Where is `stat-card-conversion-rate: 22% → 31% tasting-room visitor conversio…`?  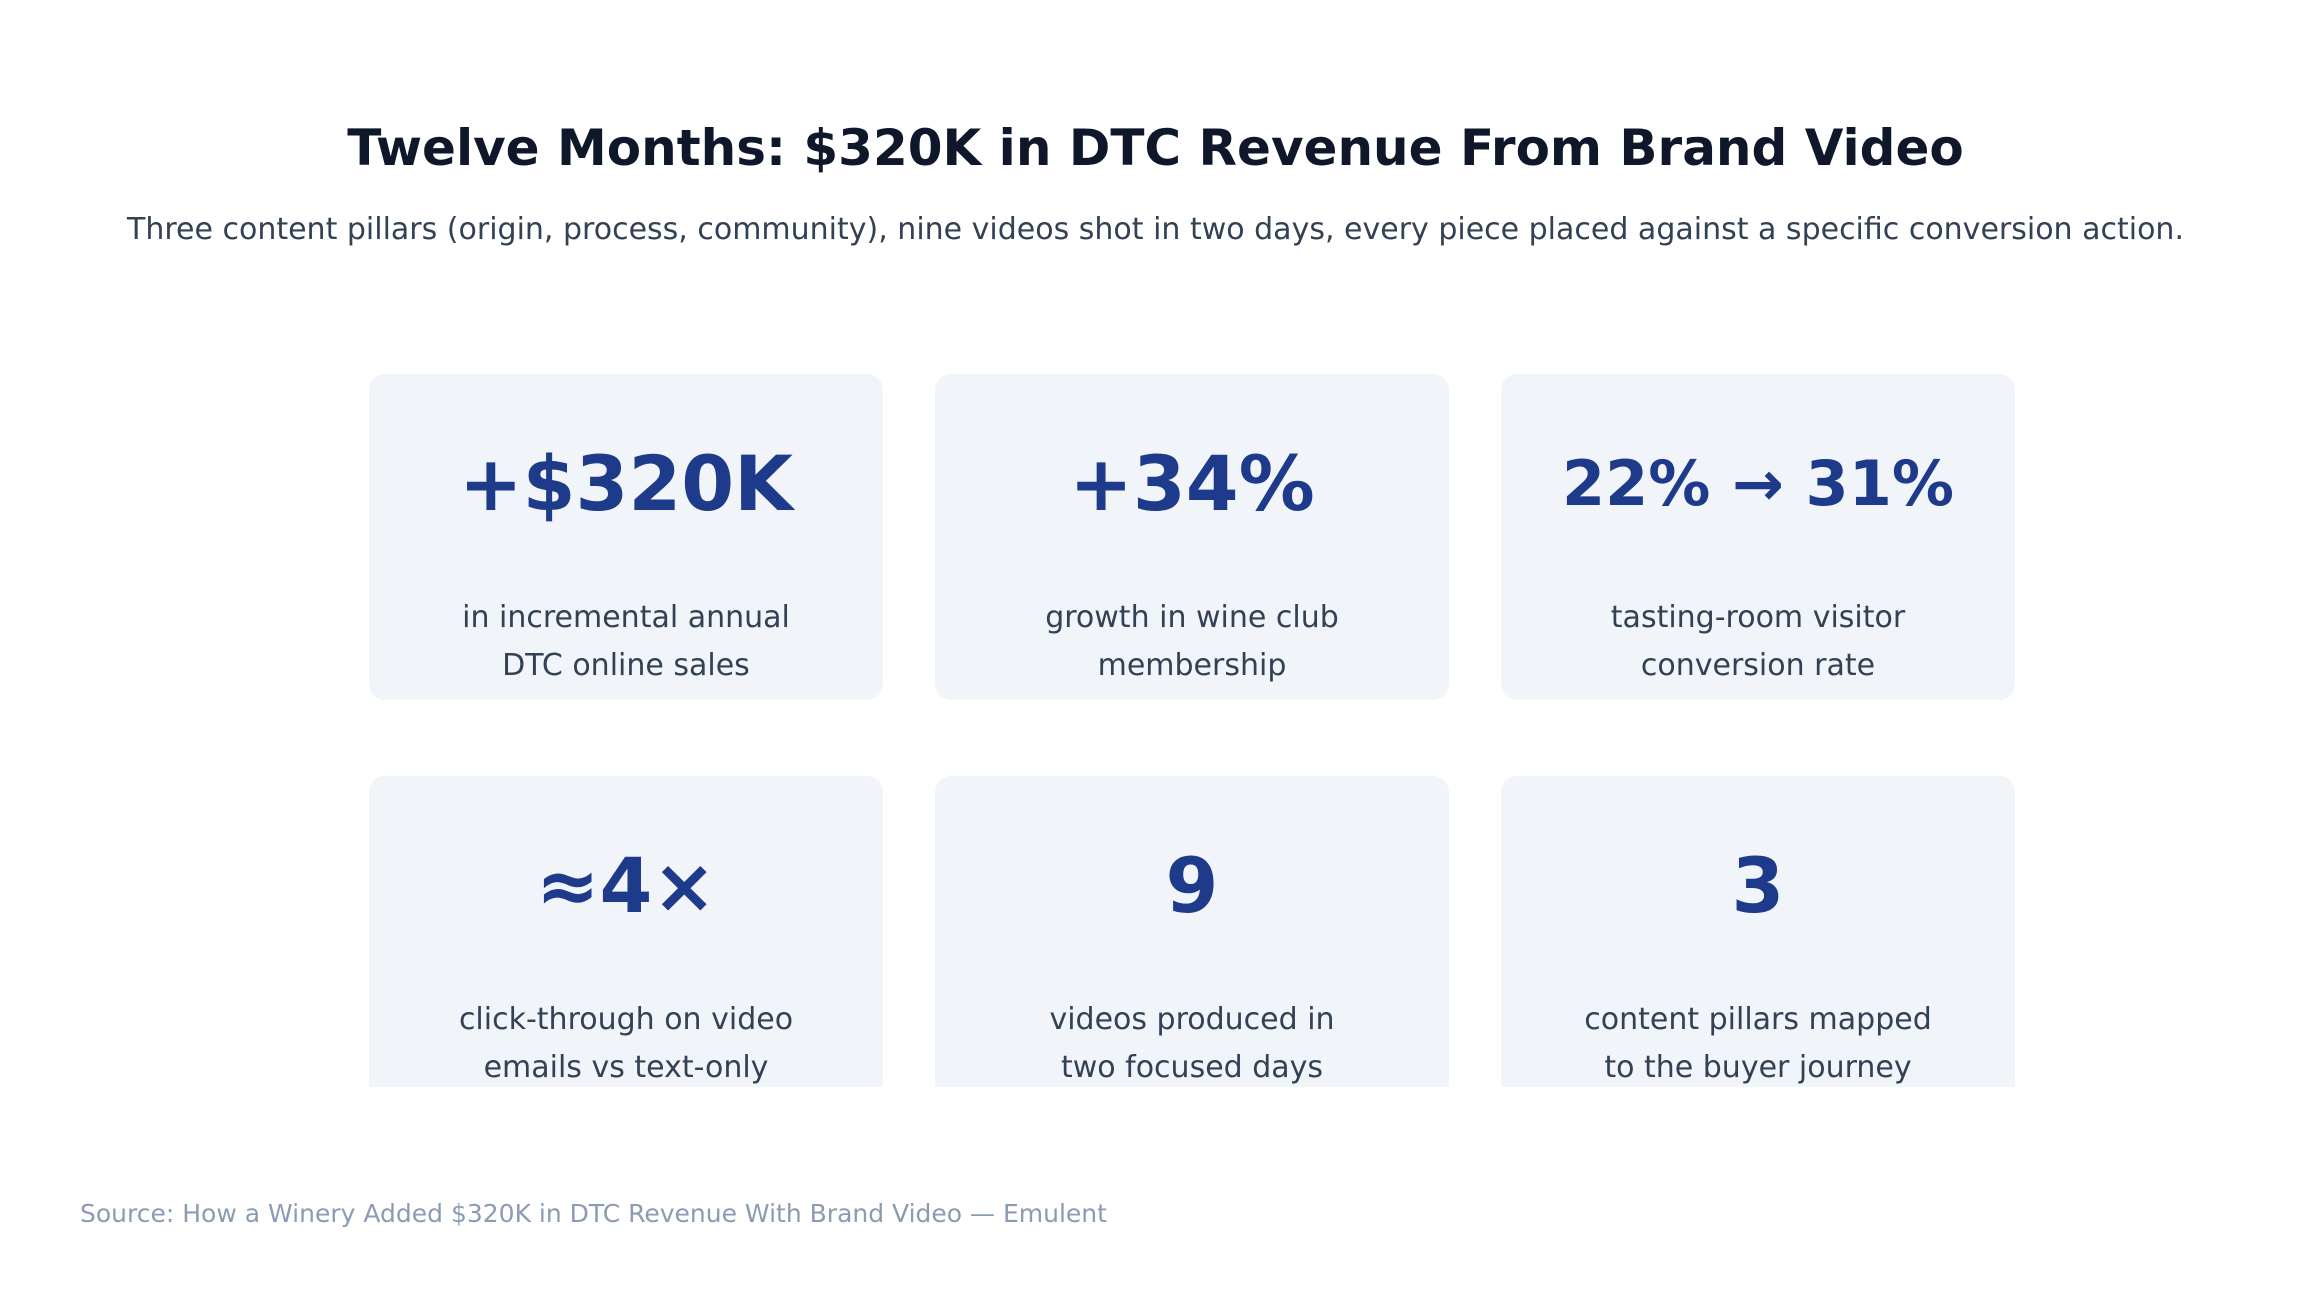 stat-card-conversion-rate: 22% → 31% tasting-room visitor conversio… is located at coordinates (1758, 537).